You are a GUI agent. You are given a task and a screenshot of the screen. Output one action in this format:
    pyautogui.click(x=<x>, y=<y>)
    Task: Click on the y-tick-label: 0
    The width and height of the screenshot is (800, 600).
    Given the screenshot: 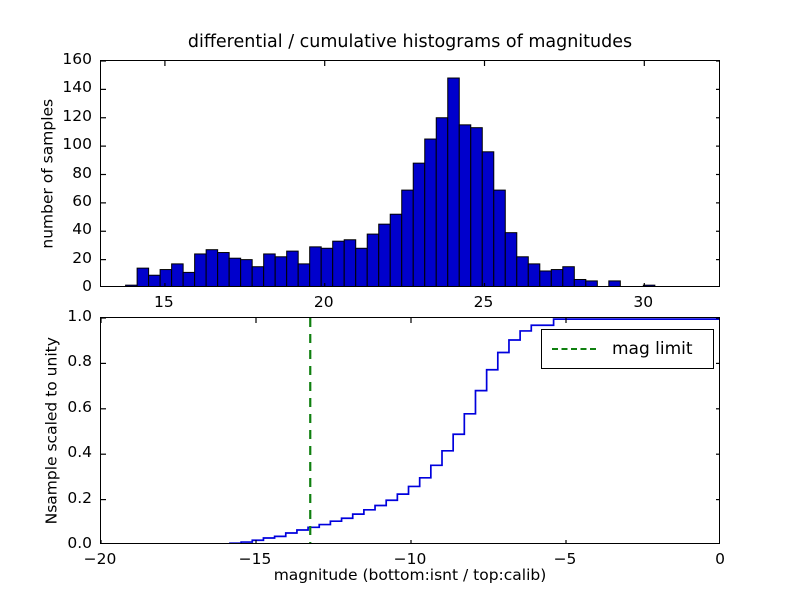 What is the action you would take?
    pyautogui.click(x=87, y=286)
    